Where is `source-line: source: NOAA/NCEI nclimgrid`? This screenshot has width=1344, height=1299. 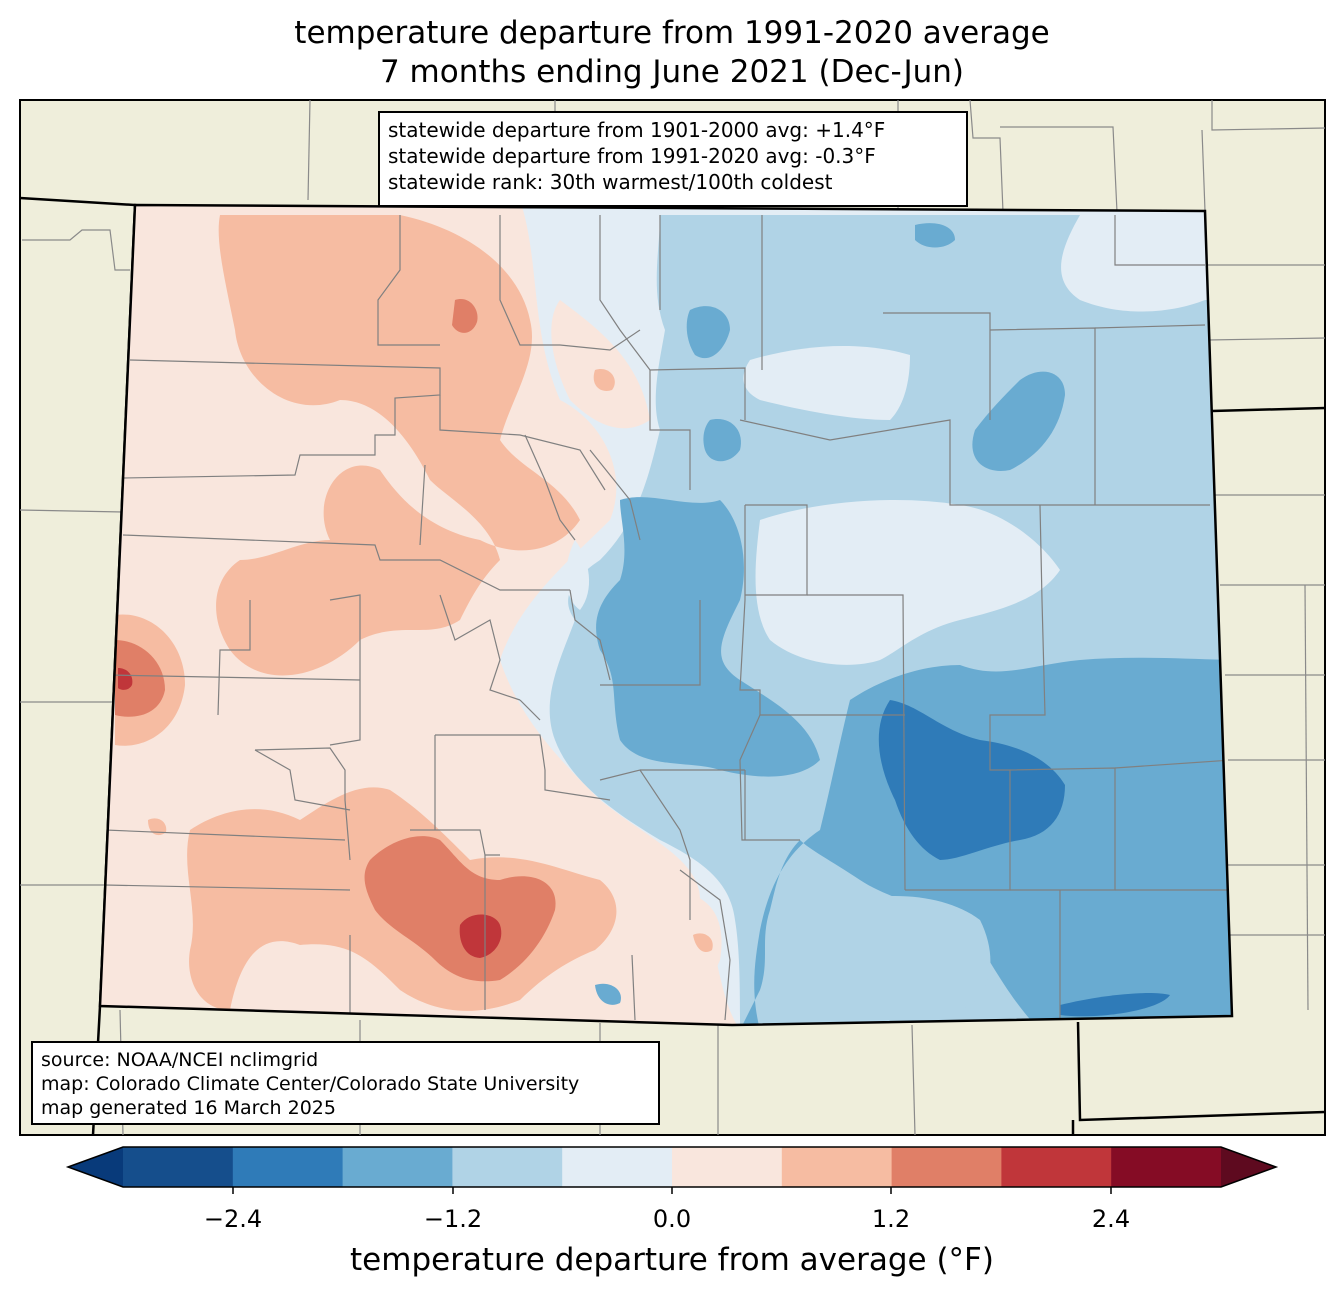 source-line: source: NOAA/NCEI nclimgrid is located at coordinates (180, 1060).